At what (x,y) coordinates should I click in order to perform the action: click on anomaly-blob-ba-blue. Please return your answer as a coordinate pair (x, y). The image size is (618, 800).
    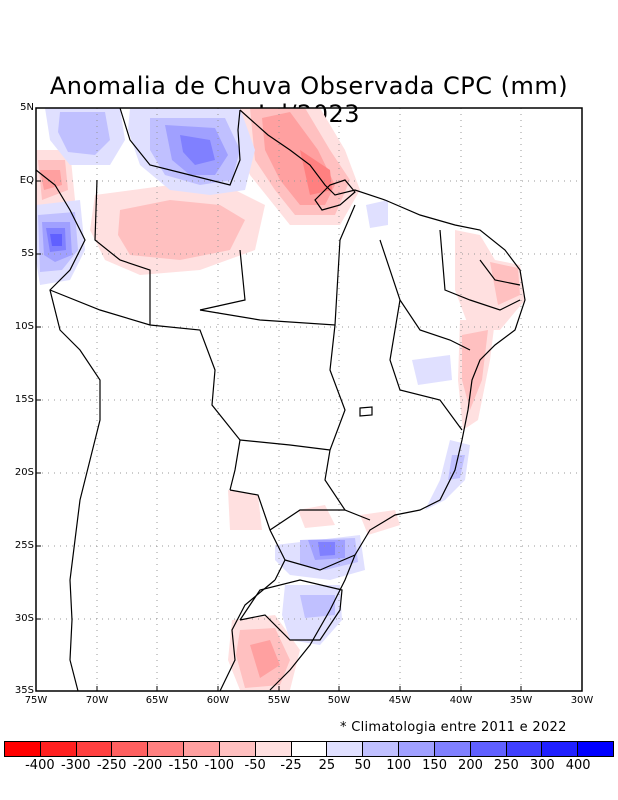
    Looking at the image, I should click on (432, 370).